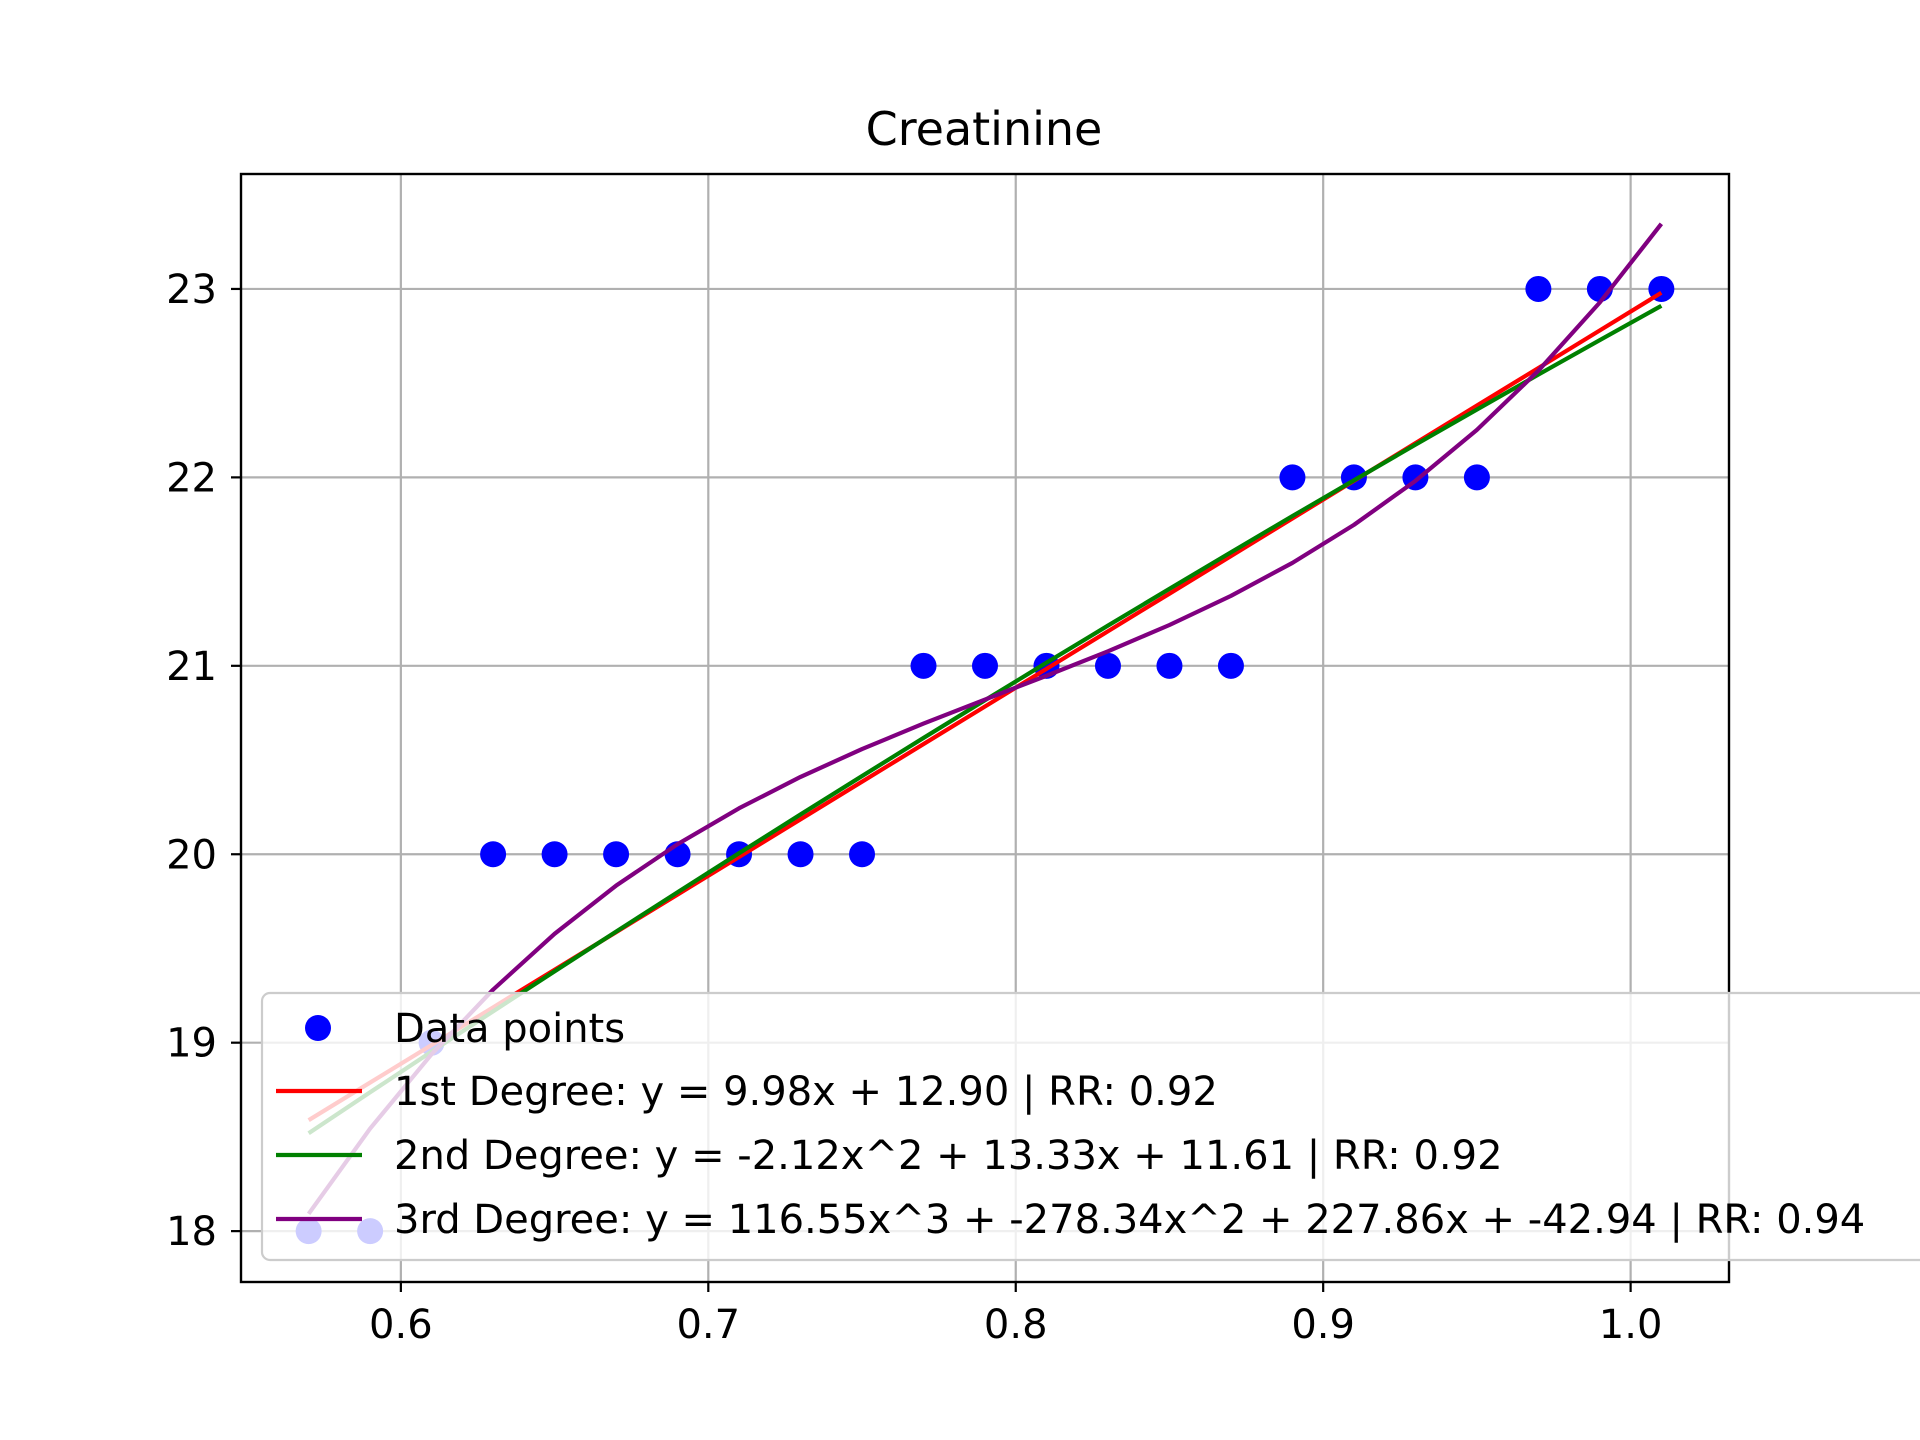 The image size is (1920, 1440). Describe the element at coordinates (1631, 1325) in the screenshot. I see `x-tick-label: 1.0` at that location.